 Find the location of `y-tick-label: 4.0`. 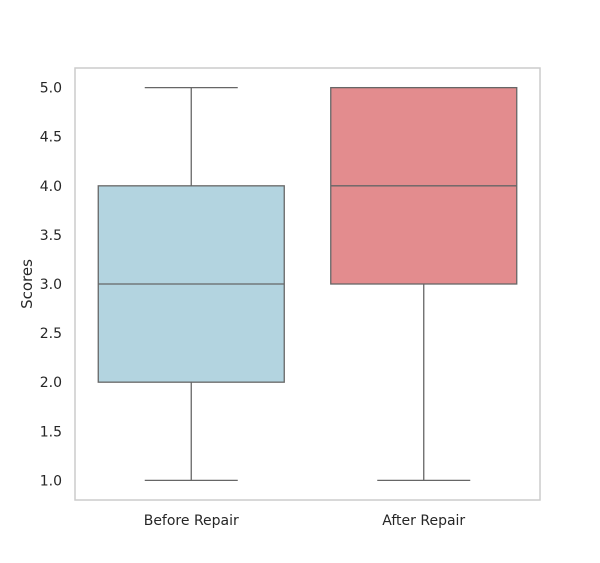

y-tick-label: 4.0 is located at coordinates (51, 187).